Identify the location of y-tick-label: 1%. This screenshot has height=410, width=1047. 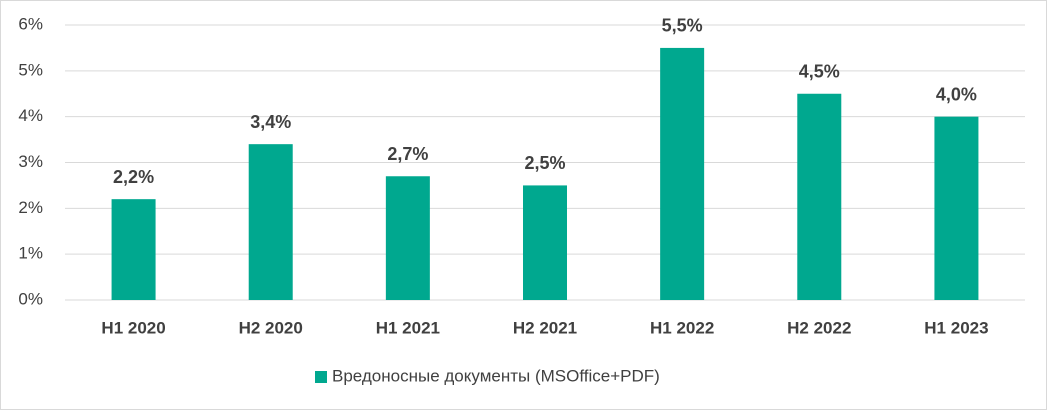
(30, 253).